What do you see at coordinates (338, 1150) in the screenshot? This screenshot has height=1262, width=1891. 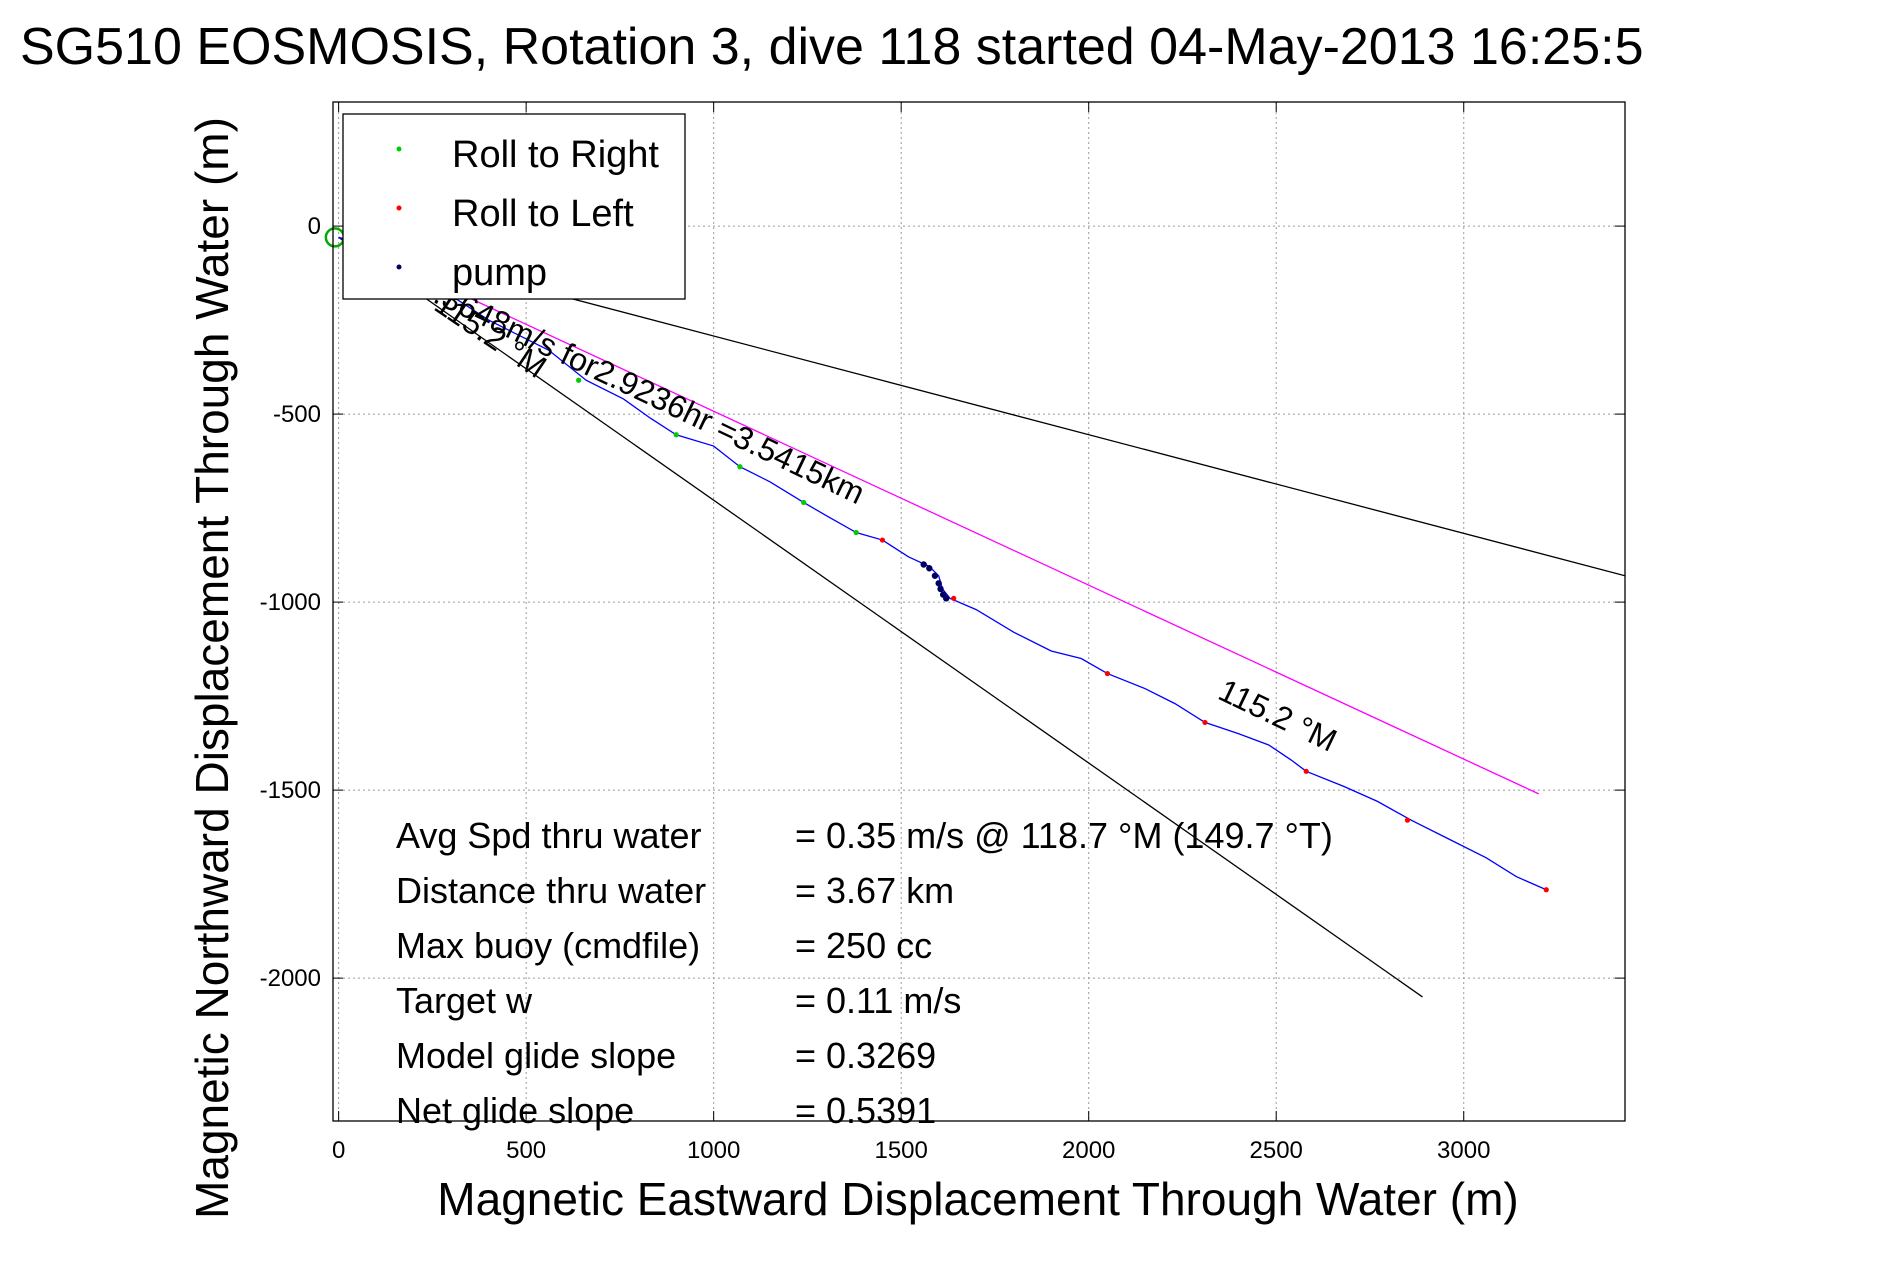 I see `x-tick-label: 0` at bounding box center [338, 1150].